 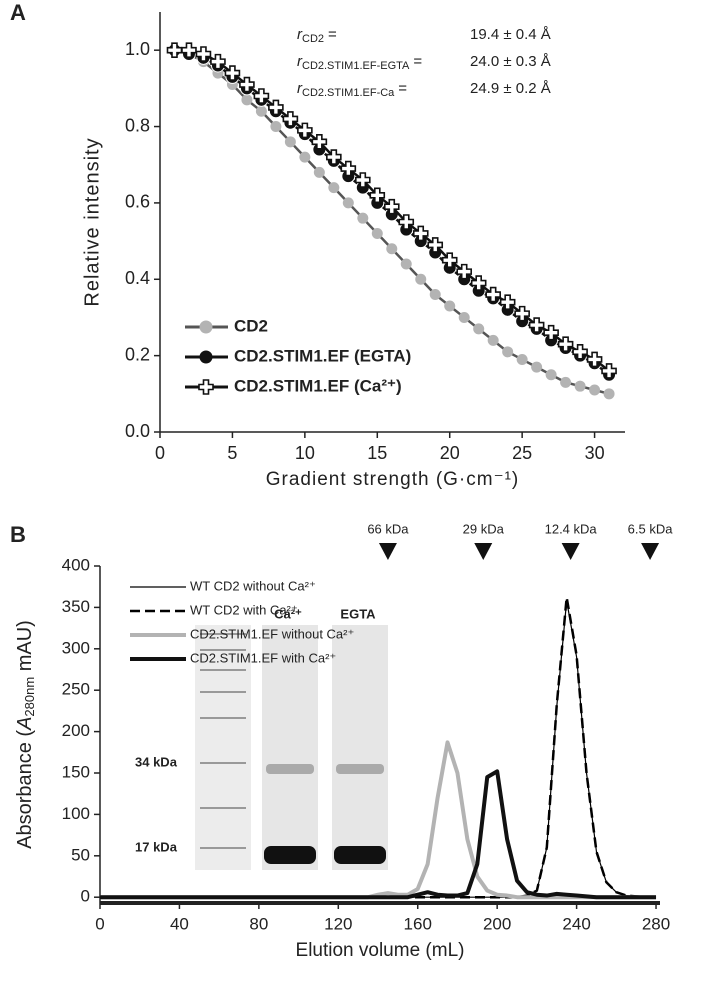 What do you see at coordinates (497, 923) in the screenshot?
I see `x-tick-label: 200` at bounding box center [497, 923].